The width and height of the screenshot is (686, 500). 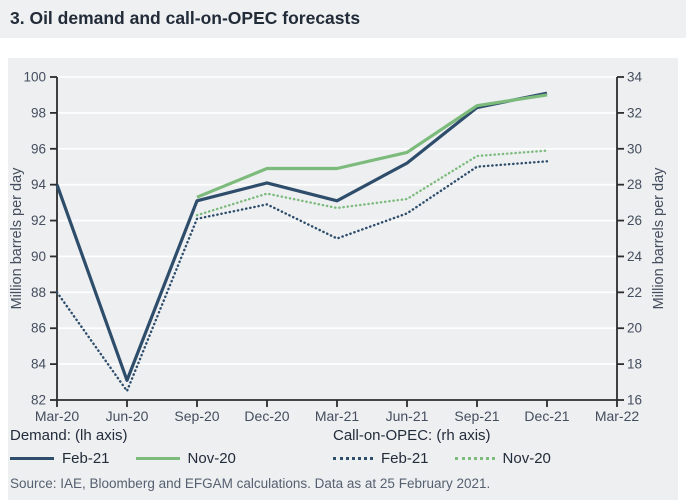 What do you see at coordinates (38, 400) in the screenshot?
I see `y-axis-left-tick-label: 82` at bounding box center [38, 400].